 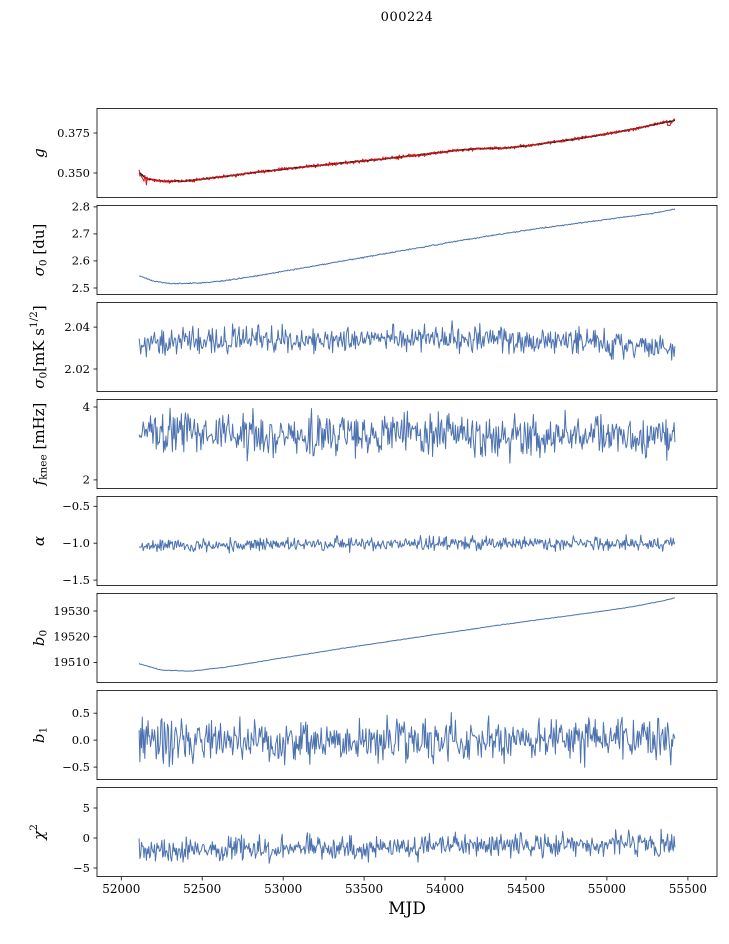 I want to click on series-fknee, so click(x=407, y=435).